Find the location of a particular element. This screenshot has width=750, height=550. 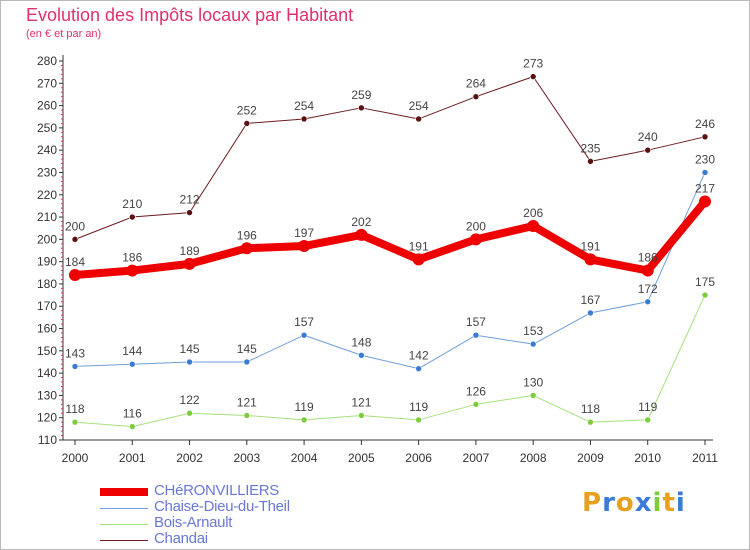

data-label-bois-arnault: 175 is located at coordinates (705, 282).